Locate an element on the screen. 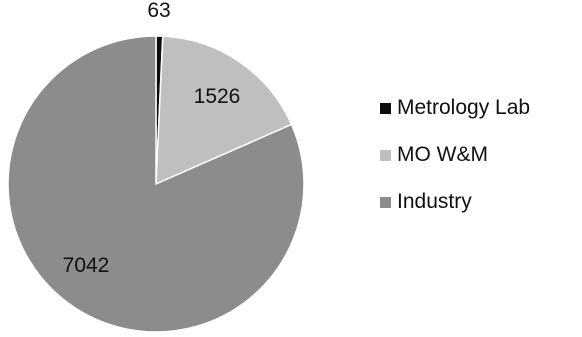 The image size is (582, 337). legend-swatch-metrology-lab is located at coordinates (385, 108).